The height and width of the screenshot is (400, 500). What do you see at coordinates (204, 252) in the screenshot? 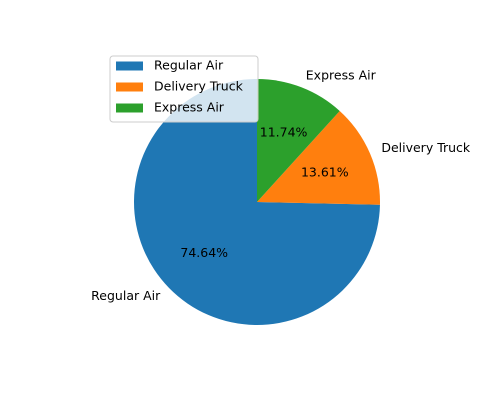
I see `percent-label-regular-air: 74.64%` at bounding box center [204, 252].